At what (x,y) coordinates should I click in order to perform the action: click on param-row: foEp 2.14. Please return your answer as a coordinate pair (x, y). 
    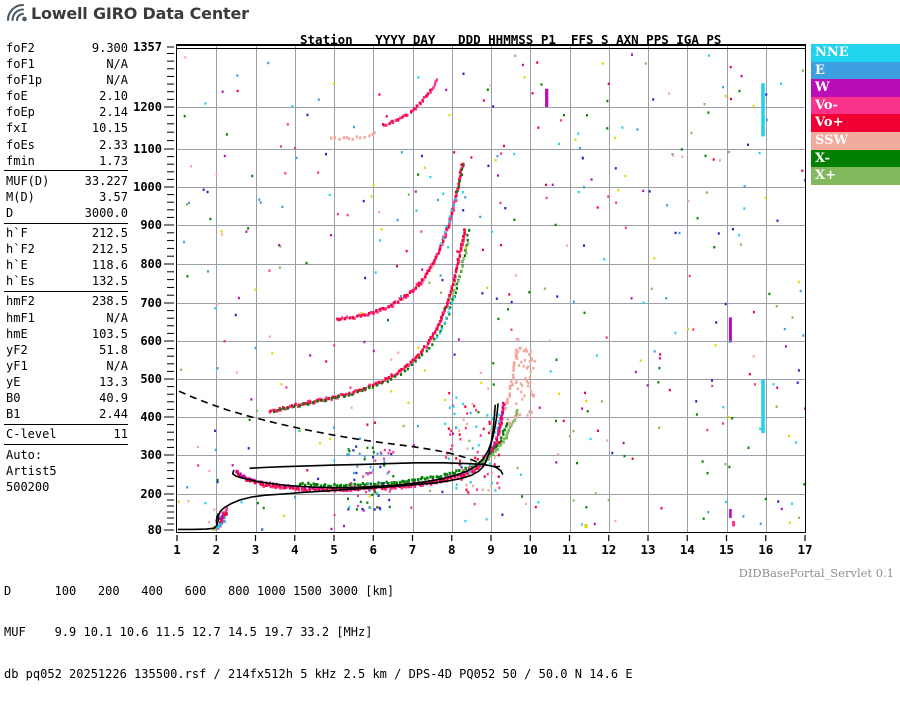
    Looking at the image, I should click on (67, 112).